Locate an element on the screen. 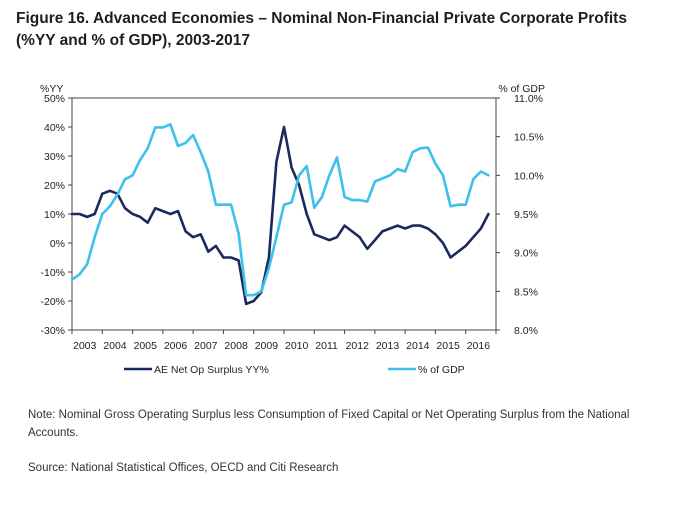  x-tick-label: 2005 is located at coordinates (146, 346).